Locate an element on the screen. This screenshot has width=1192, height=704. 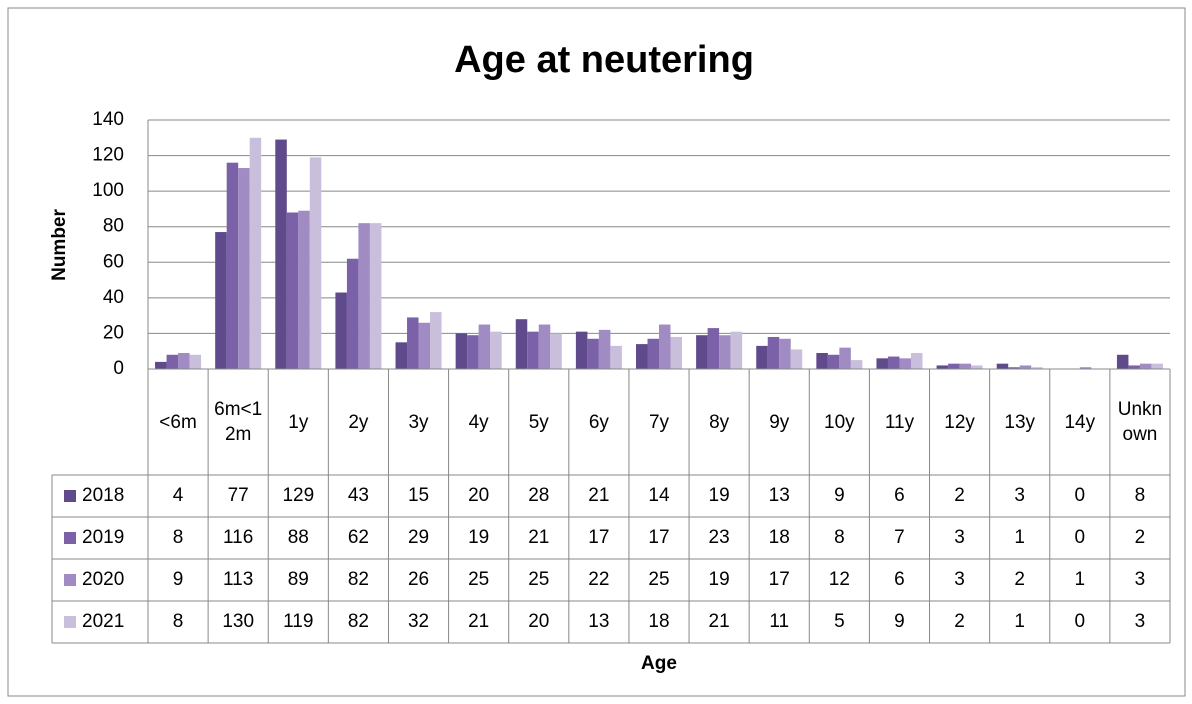
table-value: 89 is located at coordinates (298, 579).